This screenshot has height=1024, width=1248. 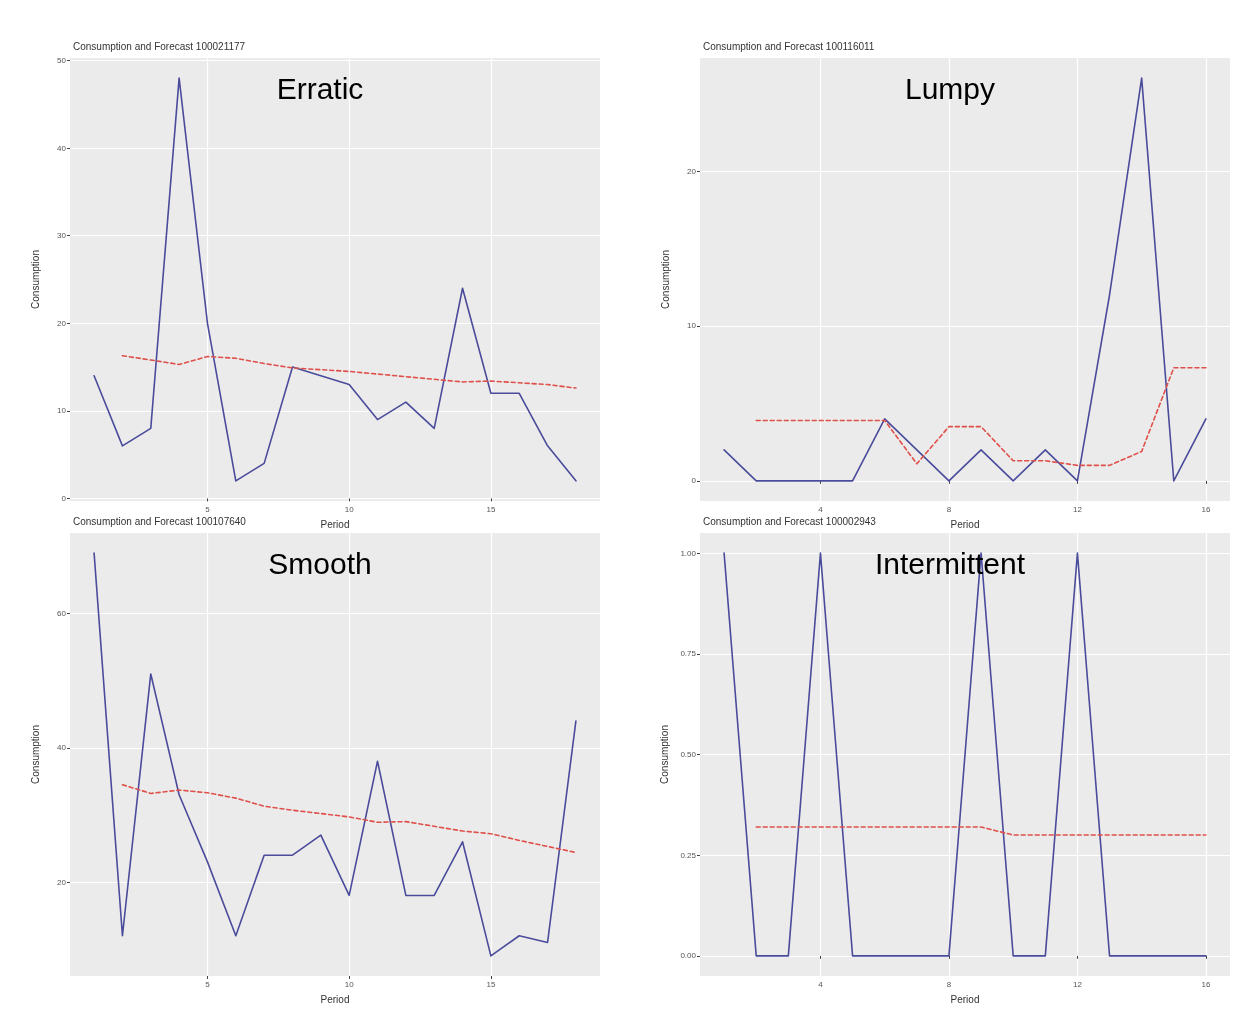 What do you see at coordinates (688, 553) in the screenshot?
I see `y-tick-label: 1.00` at bounding box center [688, 553].